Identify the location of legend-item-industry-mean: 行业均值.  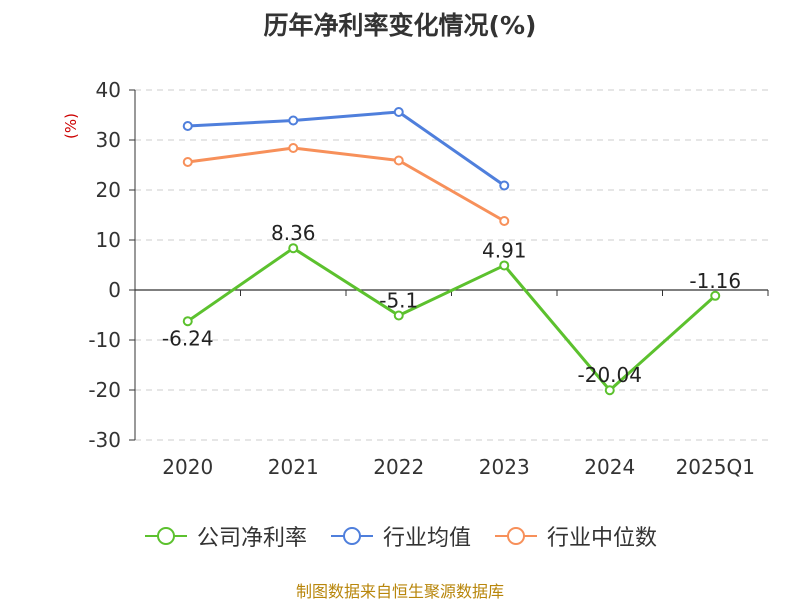
(400, 536).